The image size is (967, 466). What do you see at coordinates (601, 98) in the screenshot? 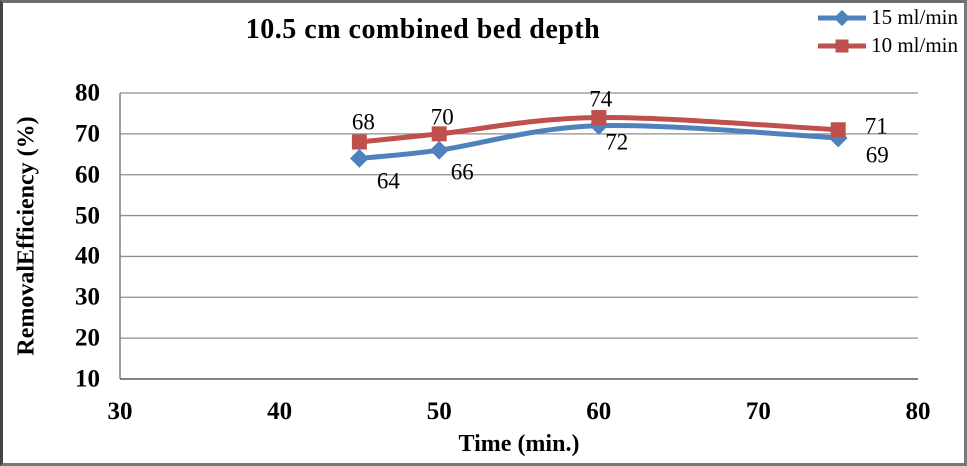
I see `data-label: 74` at bounding box center [601, 98].